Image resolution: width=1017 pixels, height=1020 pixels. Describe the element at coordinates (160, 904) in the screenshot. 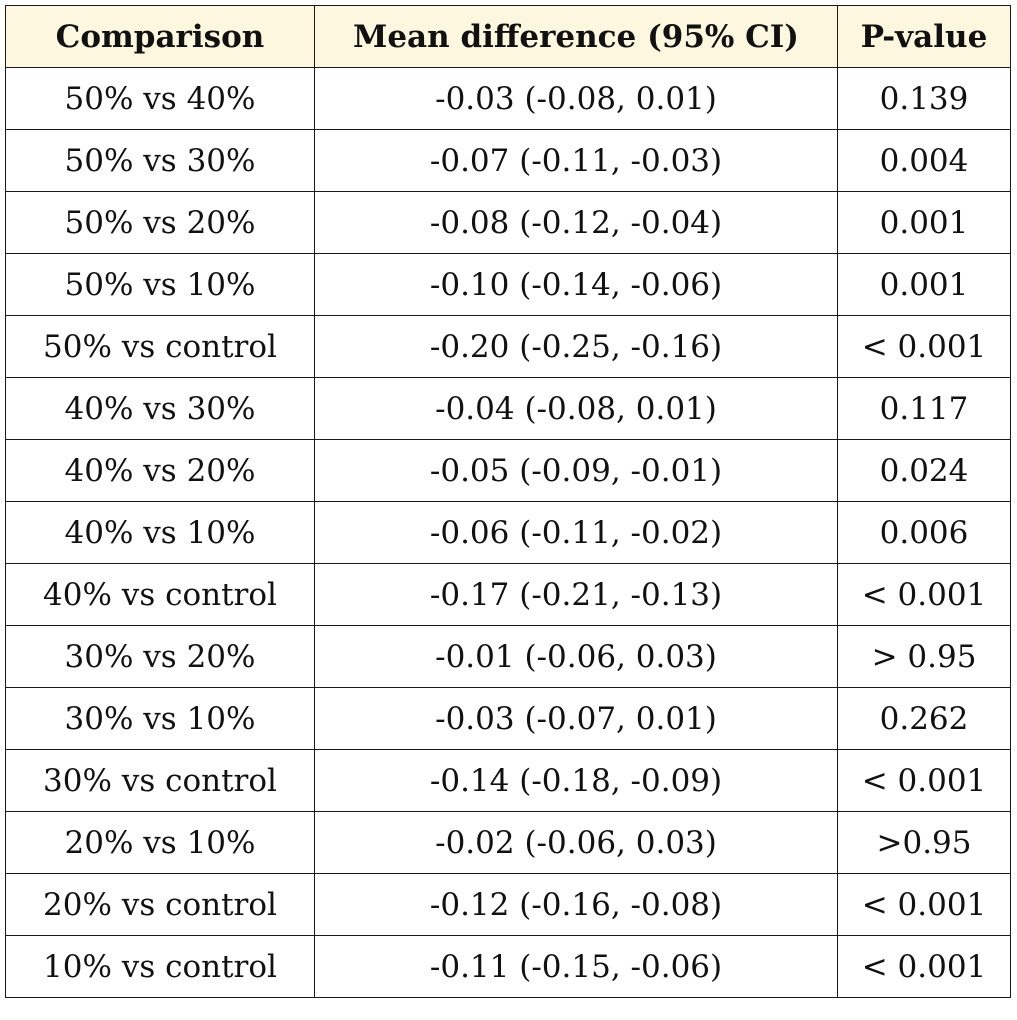

I see `cell-comparison: 20% vs control` at that location.